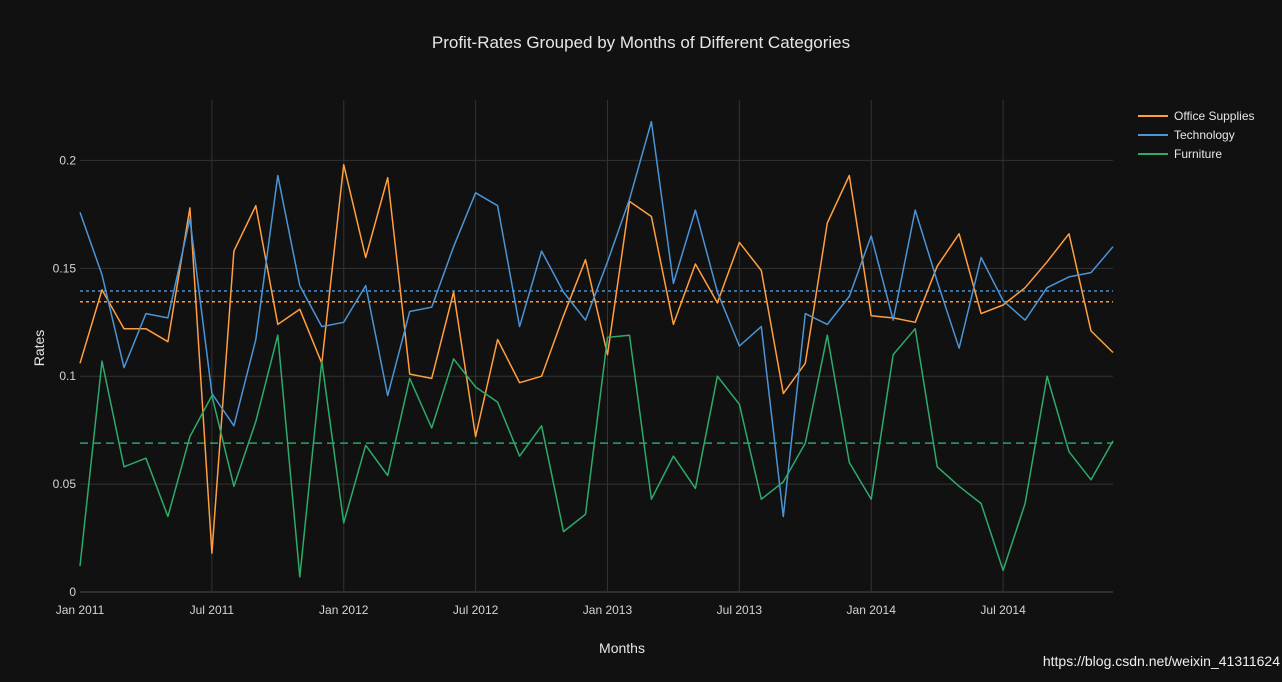 The image size is (1282, 682). I want to click on legend-label-furniture: Furniture, so click(1198, 153).